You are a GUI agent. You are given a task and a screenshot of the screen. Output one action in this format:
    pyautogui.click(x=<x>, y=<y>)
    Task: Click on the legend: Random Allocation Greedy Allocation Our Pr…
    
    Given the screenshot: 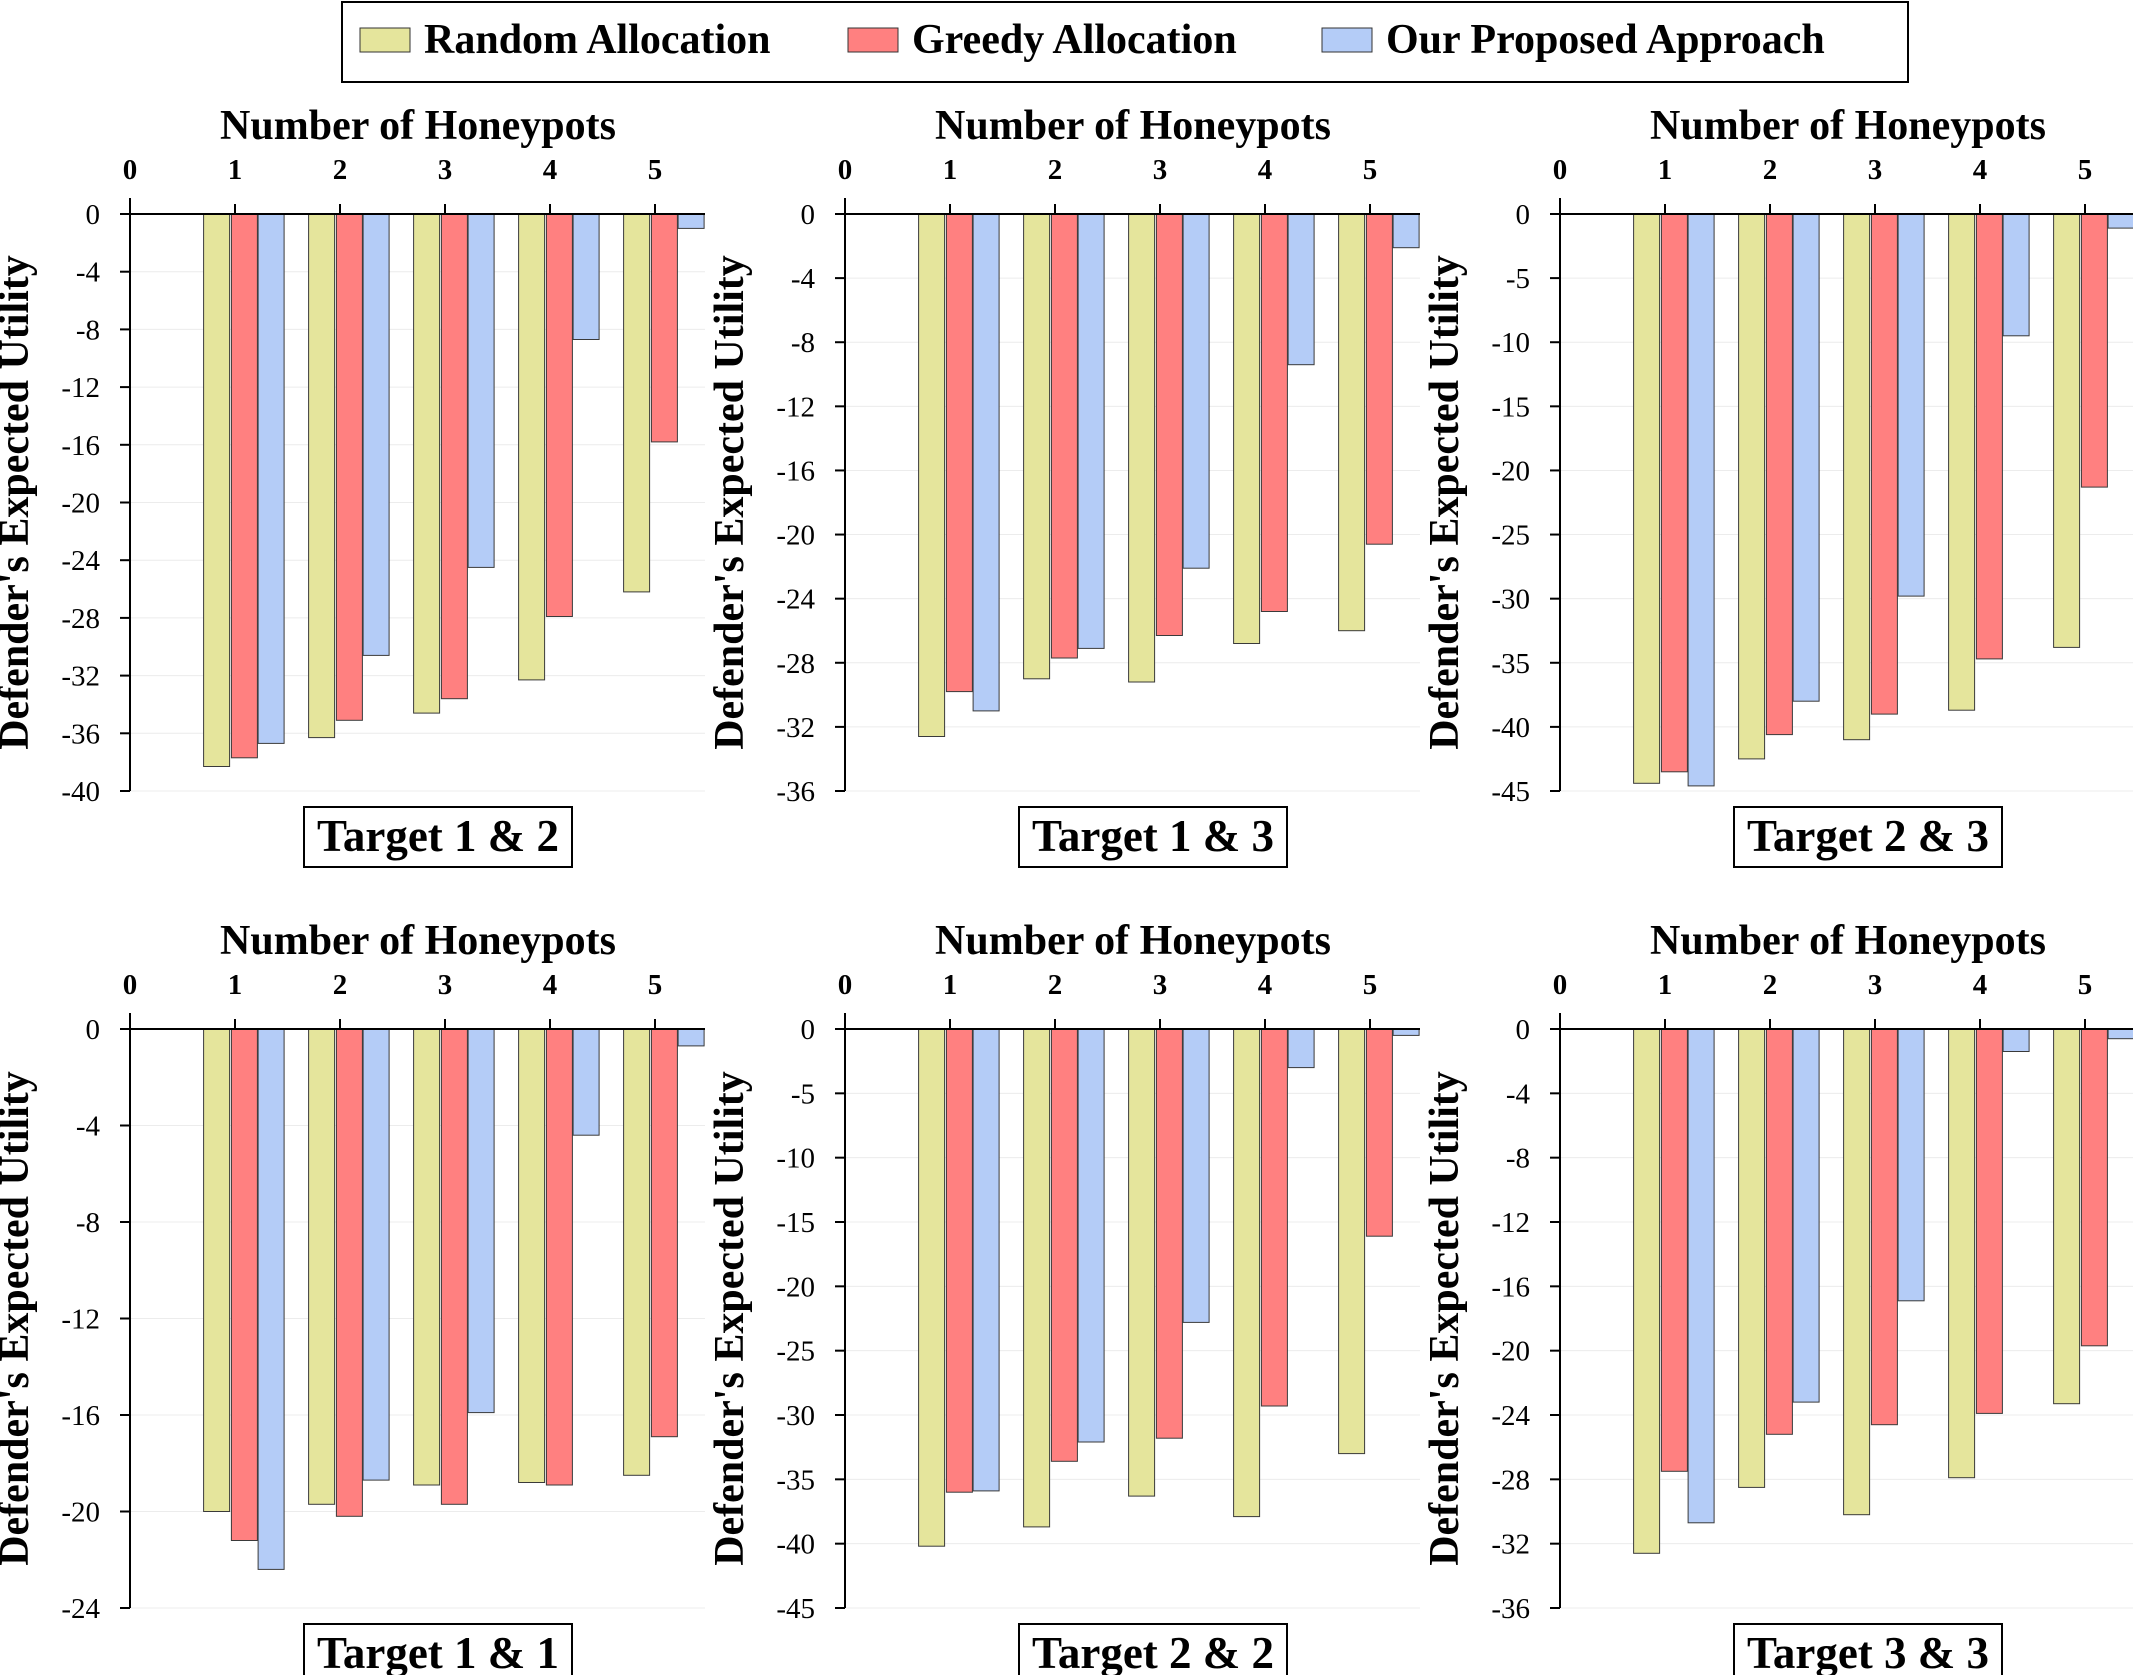 What is the action you would take?
    pyautogui.click(x=1125, y=42)
    